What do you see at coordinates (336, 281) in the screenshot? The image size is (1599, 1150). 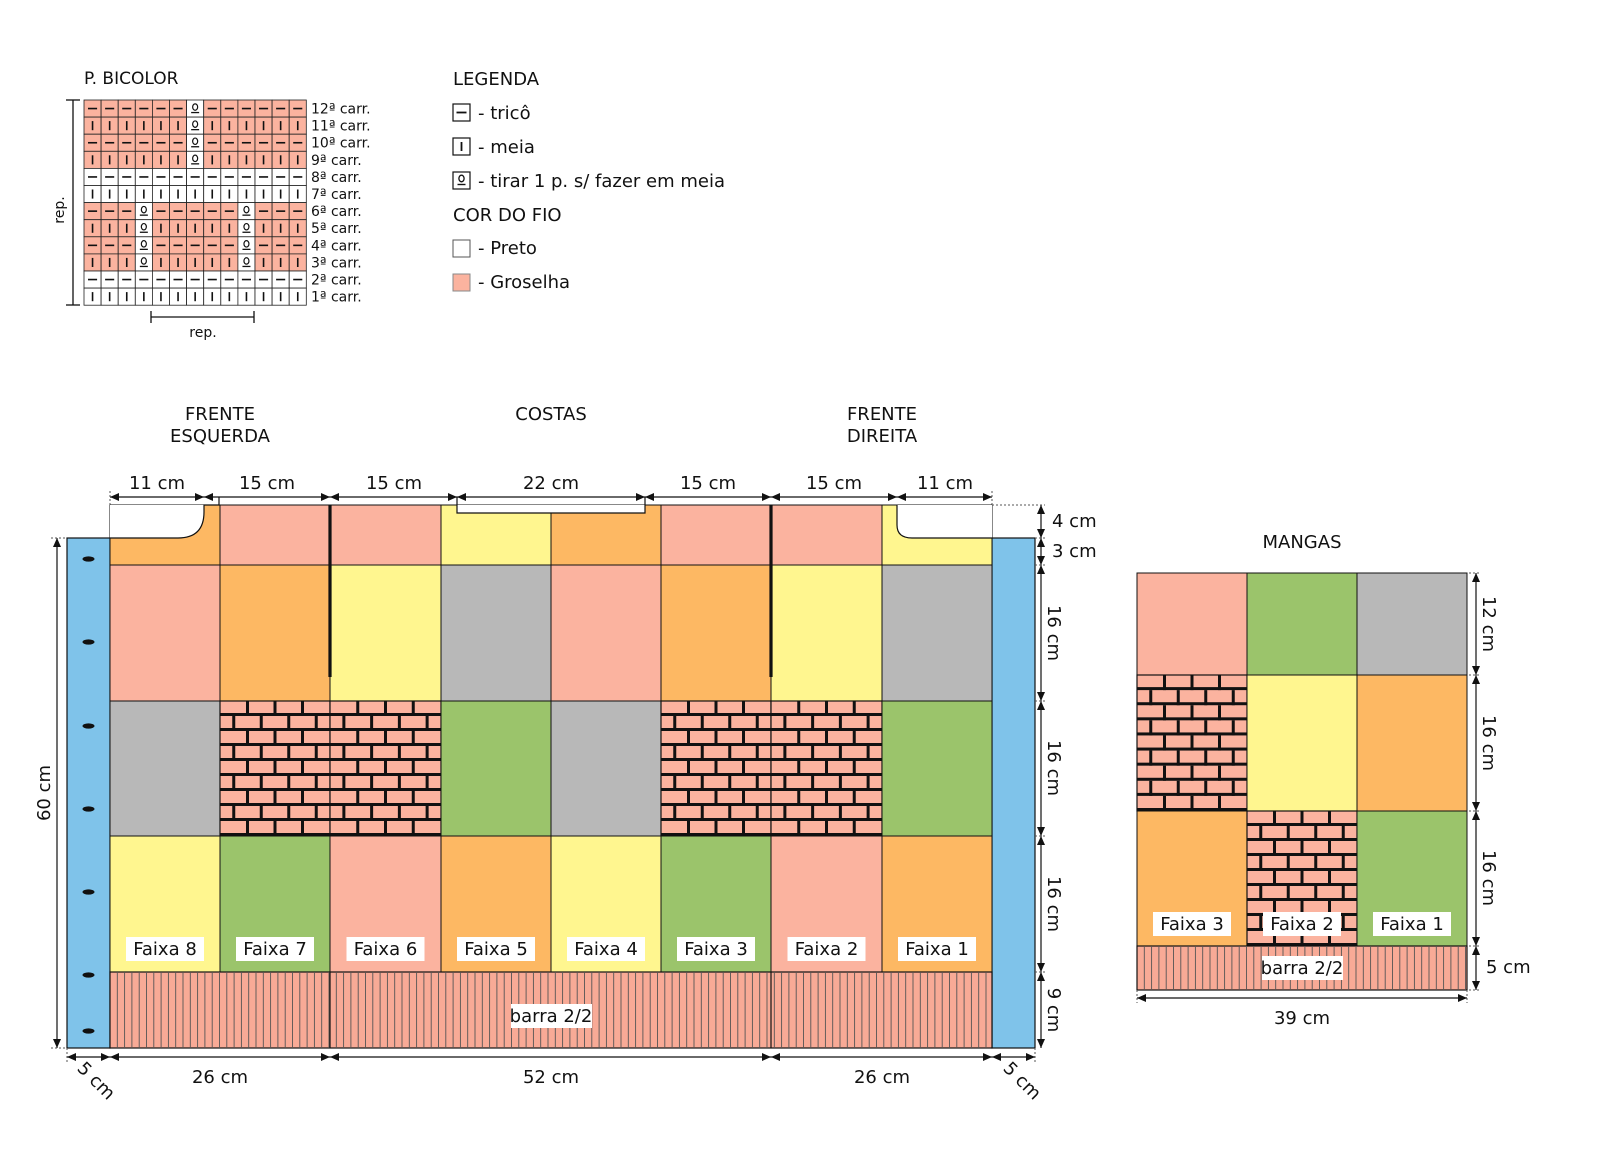 I see `stitch-row-label: 2ª carr.` at bounding box center [336, 281].